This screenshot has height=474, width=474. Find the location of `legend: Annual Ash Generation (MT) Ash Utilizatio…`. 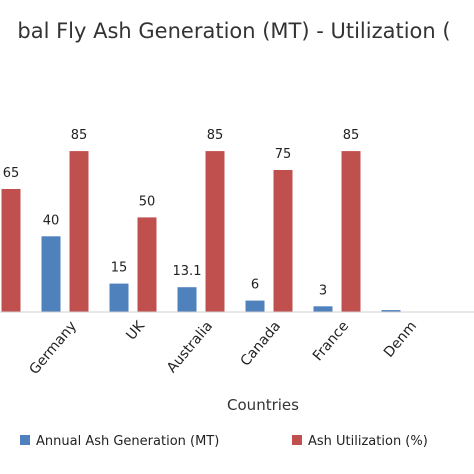

legend: Annual Ash Generation (MT) Ash Utilizatio… is located at coordinates (224, 441).